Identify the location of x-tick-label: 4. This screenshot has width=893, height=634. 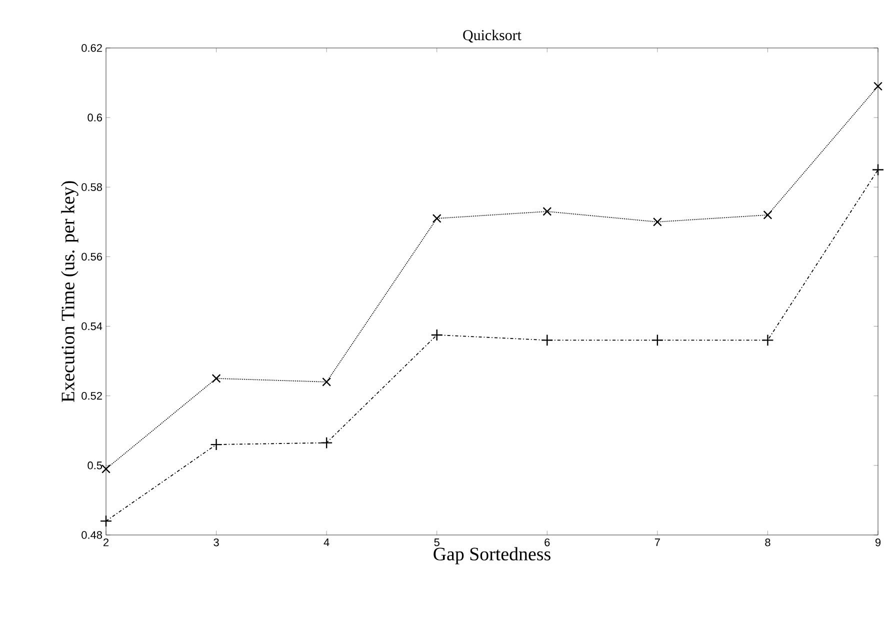
(327, 542).